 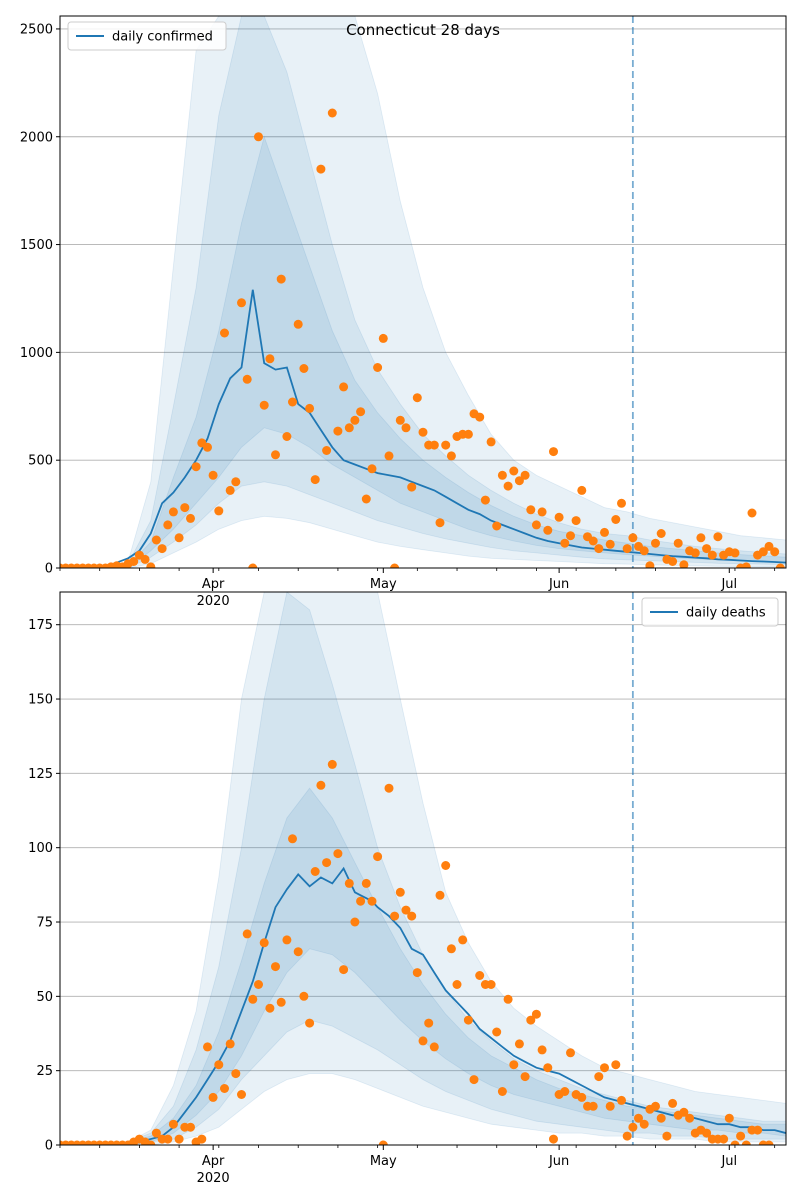 I want to click on legend: daily deaths, so click(x=710, y=612).